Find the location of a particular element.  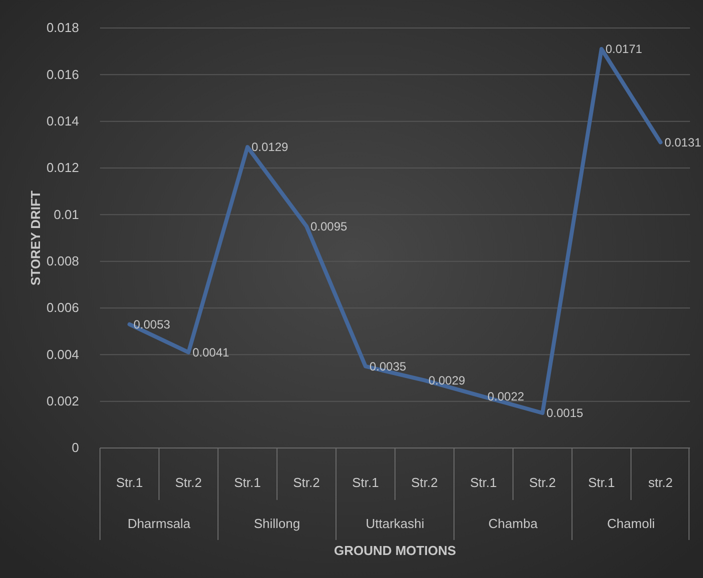

data-label: 0.0095 is located at coordinates (329, 226).